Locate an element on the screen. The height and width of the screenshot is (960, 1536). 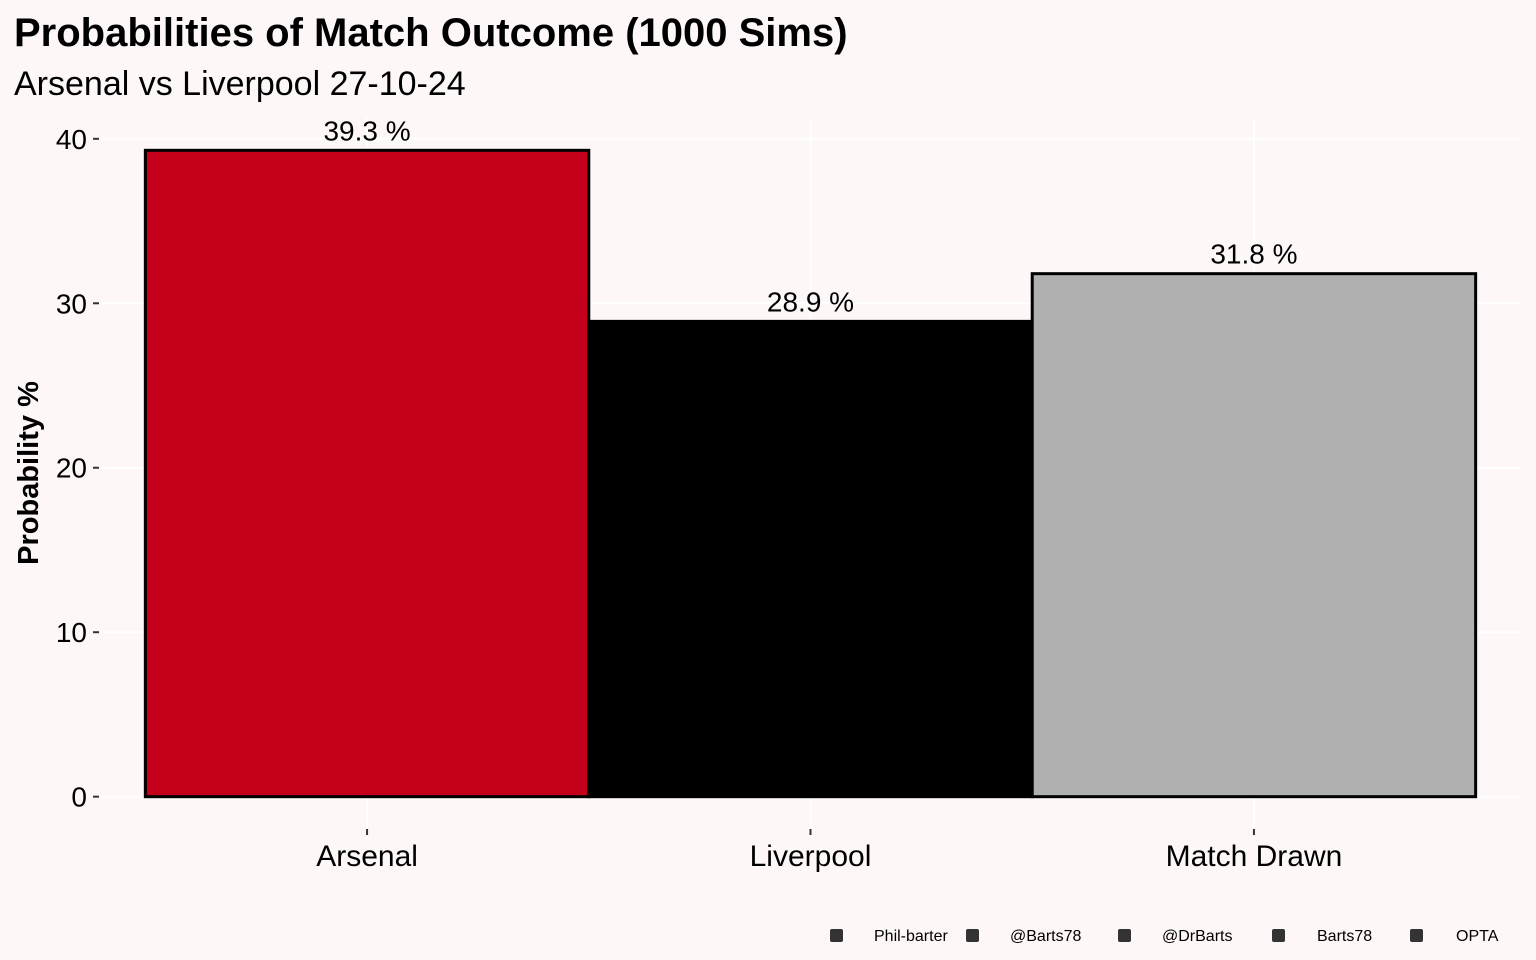
caption-text: @Barts78 is located at coordinates (1045, 936).